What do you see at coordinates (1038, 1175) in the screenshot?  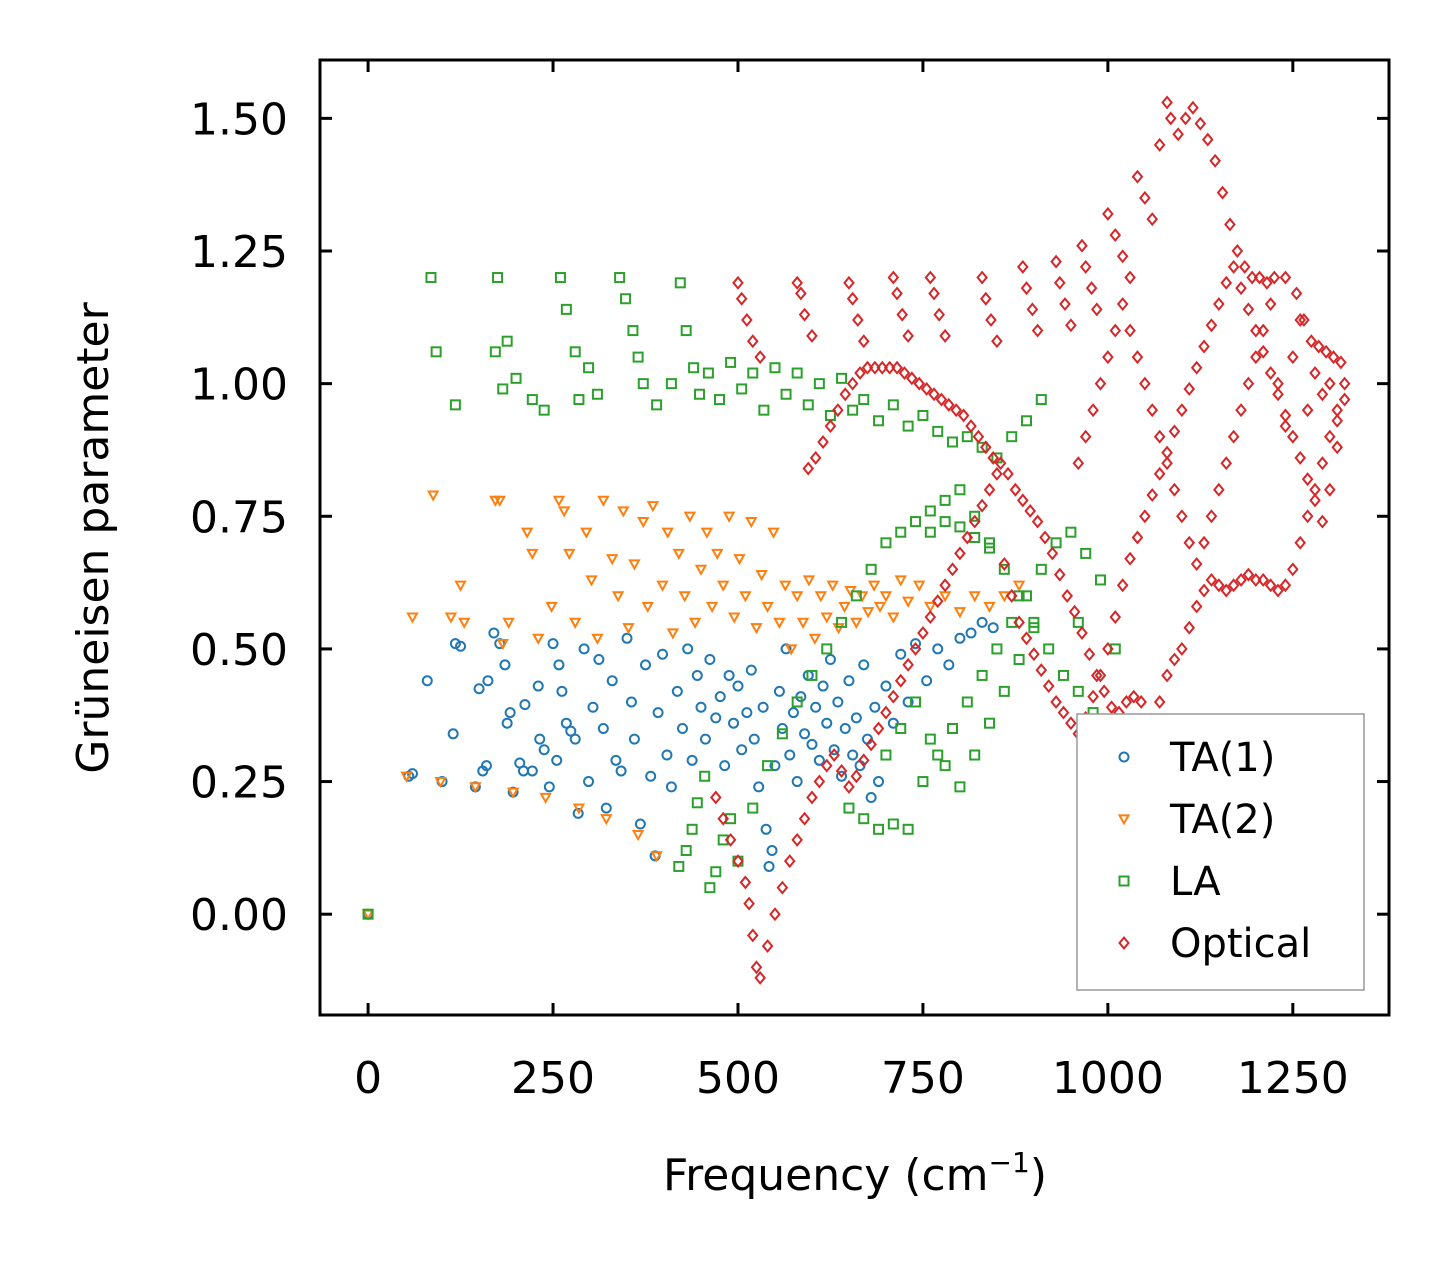 I see `x-axis-label-close: )` at bounding box center [1038, 1175].